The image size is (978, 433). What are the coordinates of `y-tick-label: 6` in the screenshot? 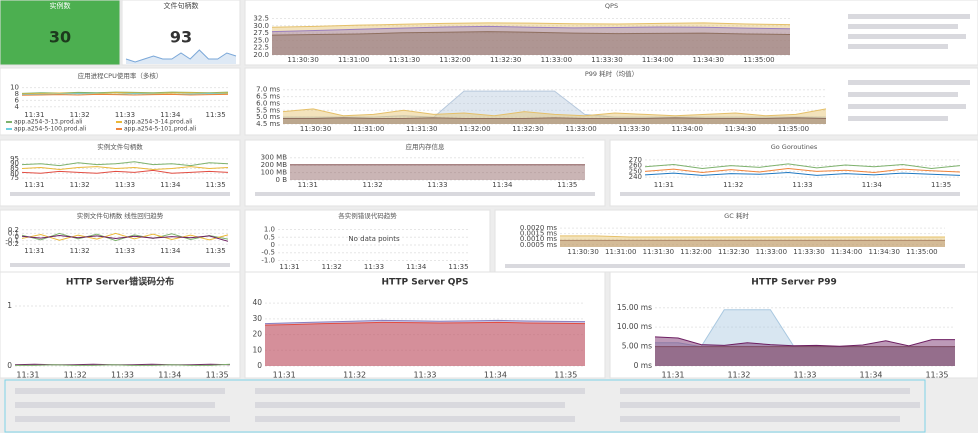 It's located at (17, 100).